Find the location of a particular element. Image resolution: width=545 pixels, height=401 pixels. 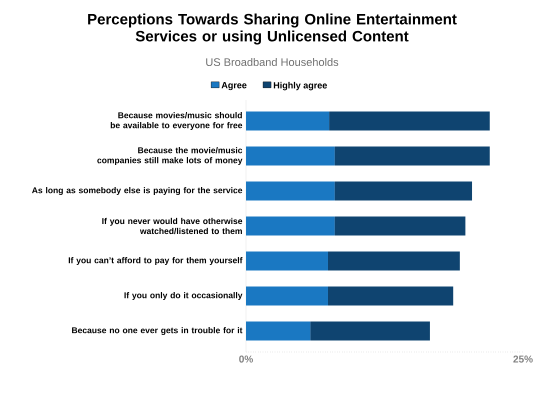

chart-subtitle: US Broadband Households is located at coordinates (272, 62).